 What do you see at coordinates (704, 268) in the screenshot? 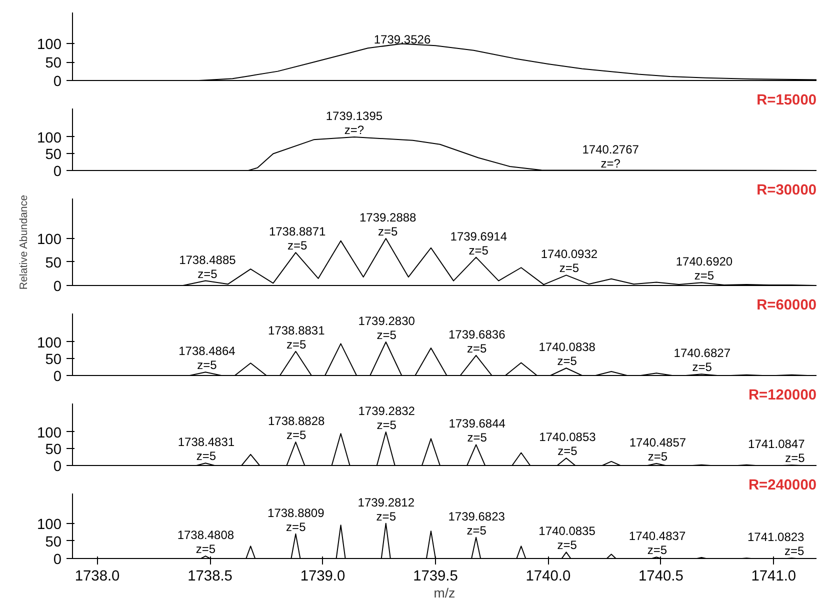
I see `annotation: 1740.6920 z=5` at bounding box center [704, 268].